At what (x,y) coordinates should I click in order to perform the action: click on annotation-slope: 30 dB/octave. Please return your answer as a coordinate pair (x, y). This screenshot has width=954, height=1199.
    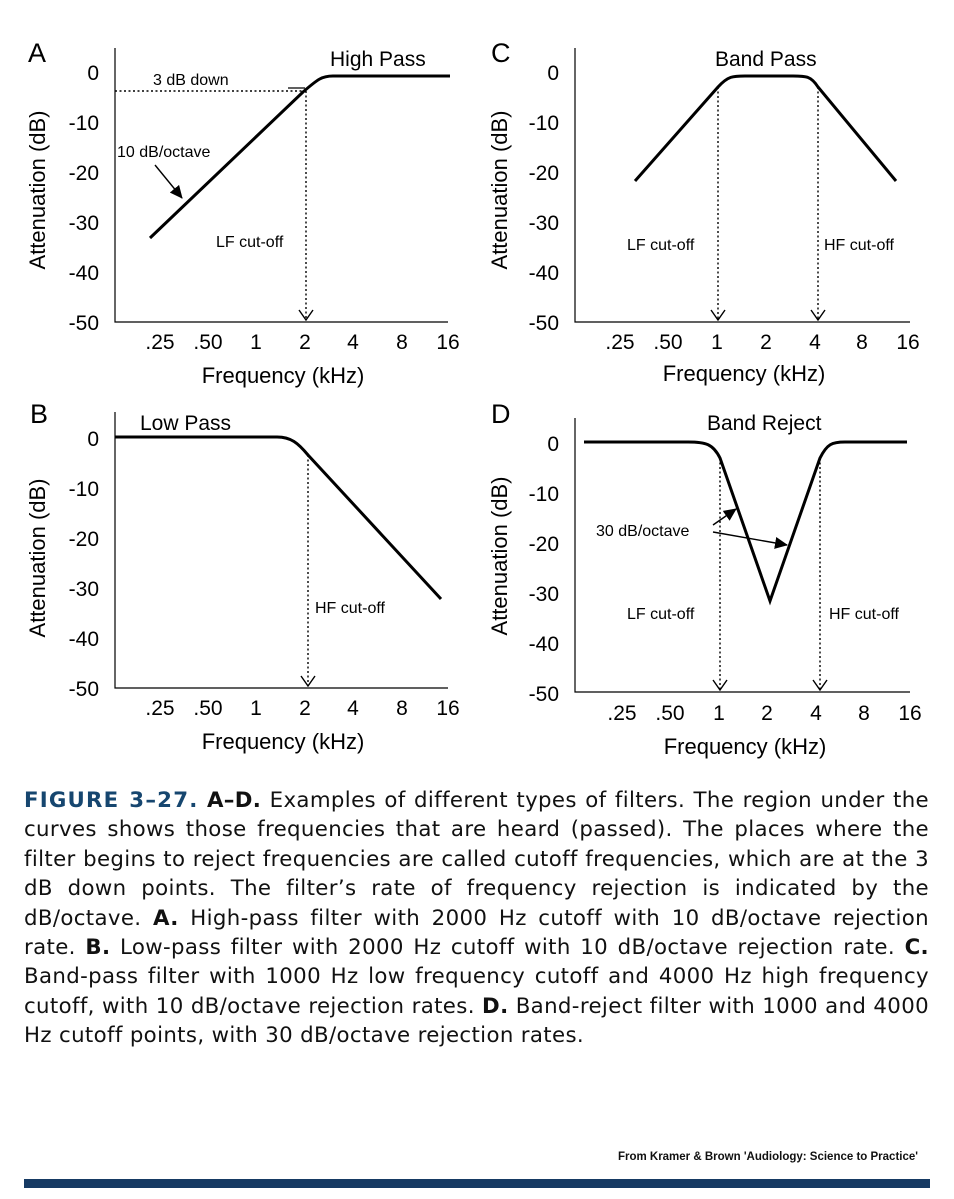
    Looking at the image, I should click on (643, 531).